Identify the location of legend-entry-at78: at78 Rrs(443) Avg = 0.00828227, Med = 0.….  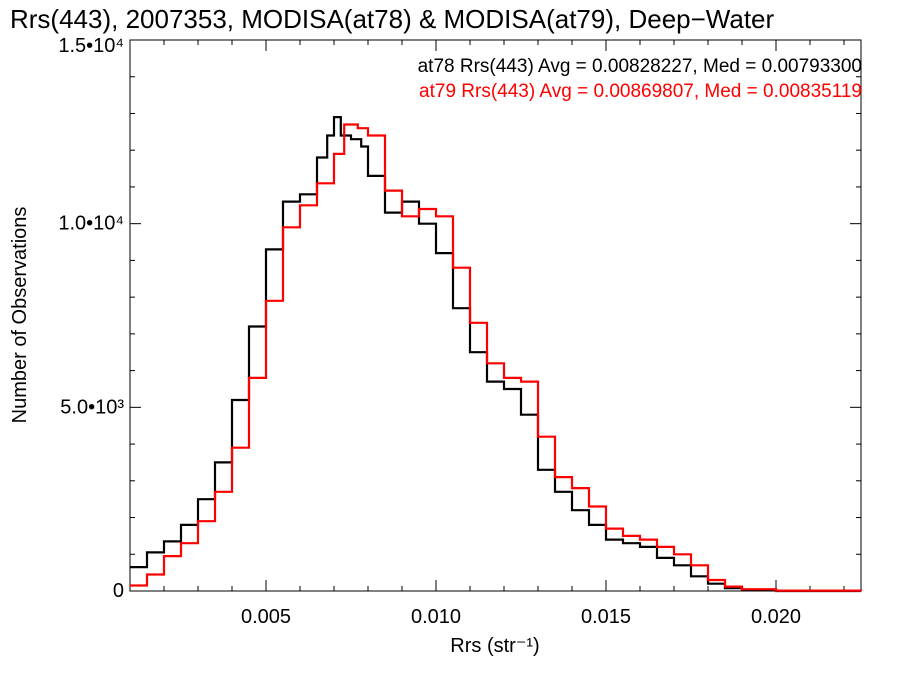
(640, 66).